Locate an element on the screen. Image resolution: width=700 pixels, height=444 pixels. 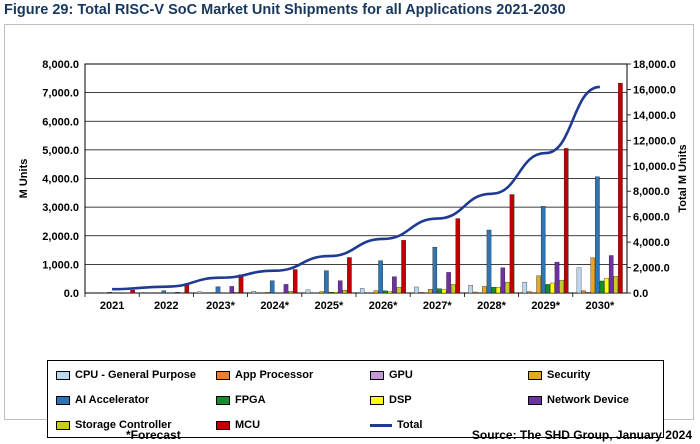
legend-item: Network Device is located at coordinates (578, 400).